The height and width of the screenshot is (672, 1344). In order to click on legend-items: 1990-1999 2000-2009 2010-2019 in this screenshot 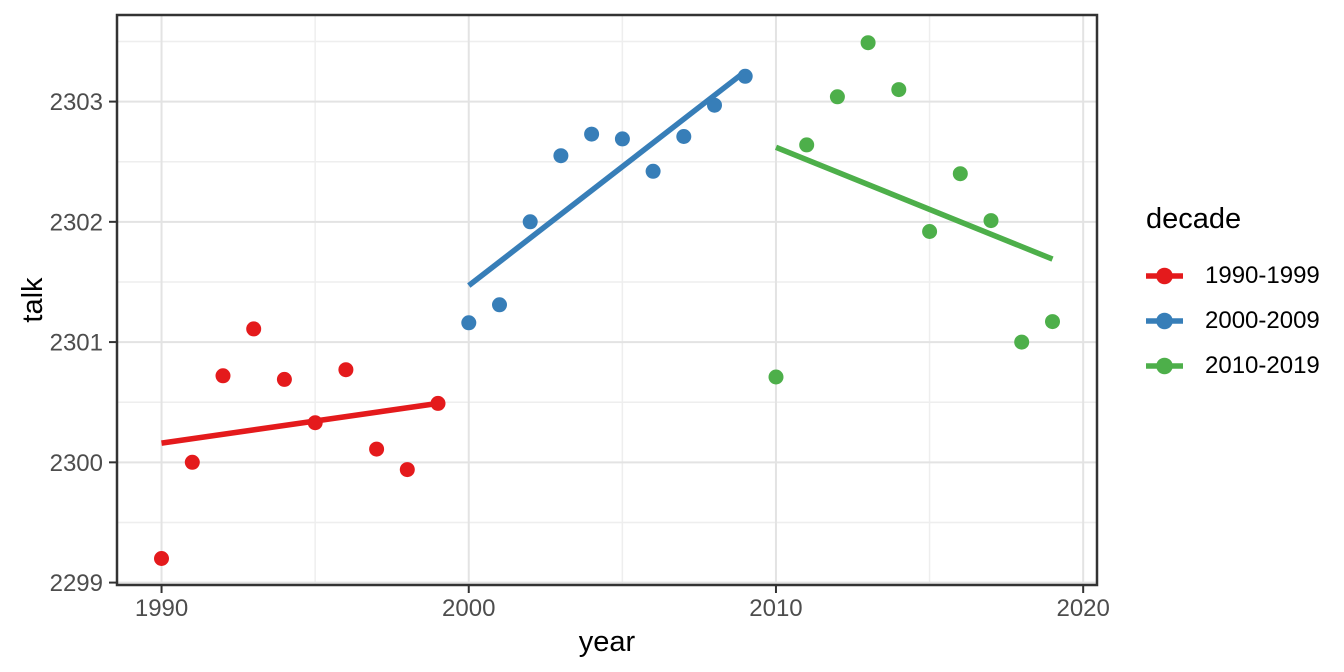, I will do `click(1233, 320)`.